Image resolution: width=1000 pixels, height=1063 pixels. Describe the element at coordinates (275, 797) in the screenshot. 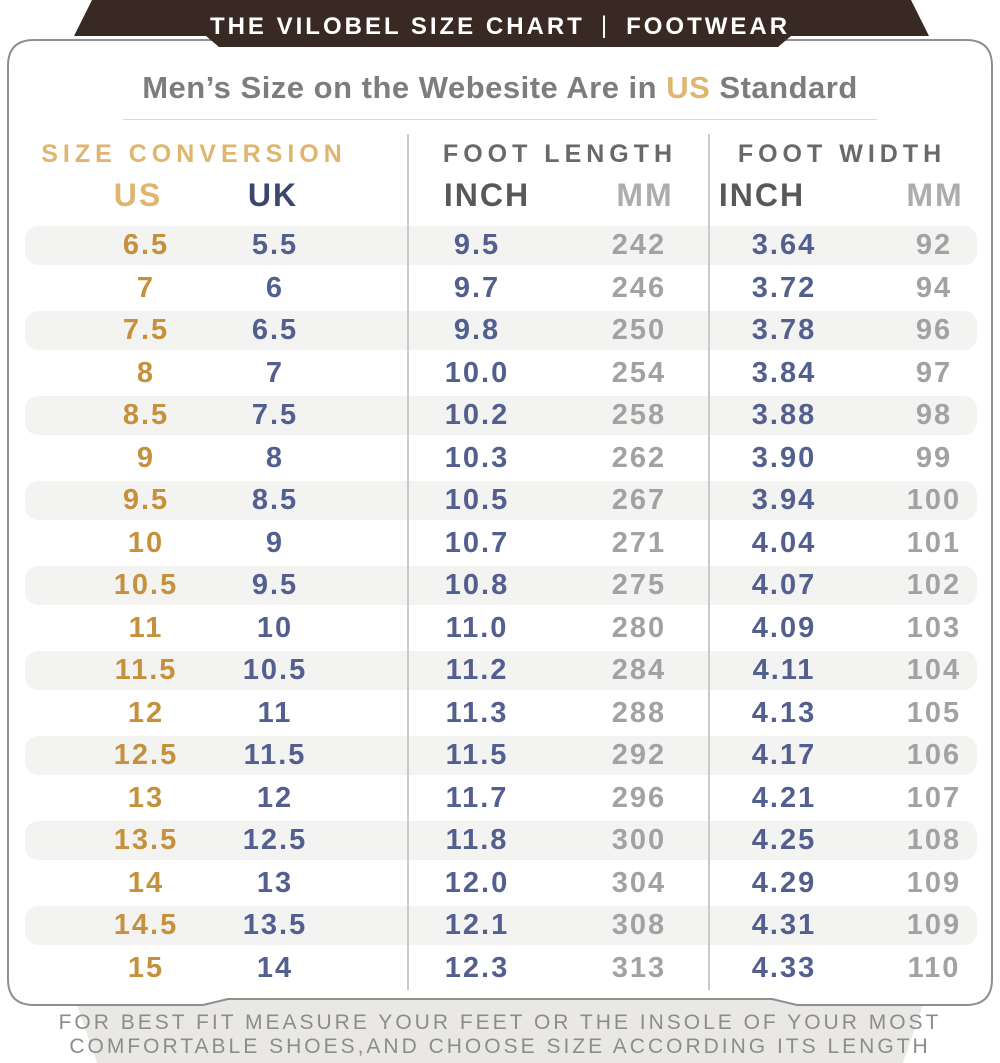

I see `cell-uk-size: 12` at that location.